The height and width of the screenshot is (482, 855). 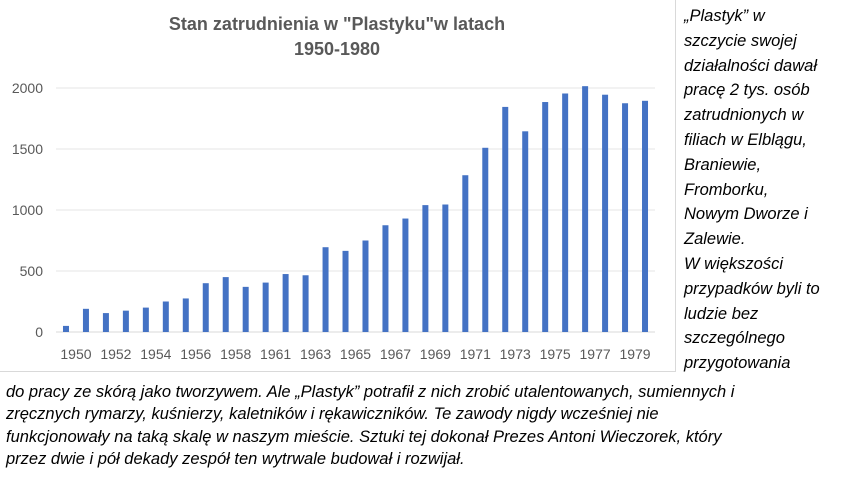 I want to click on bar-1980, so click(x=645, y=216).